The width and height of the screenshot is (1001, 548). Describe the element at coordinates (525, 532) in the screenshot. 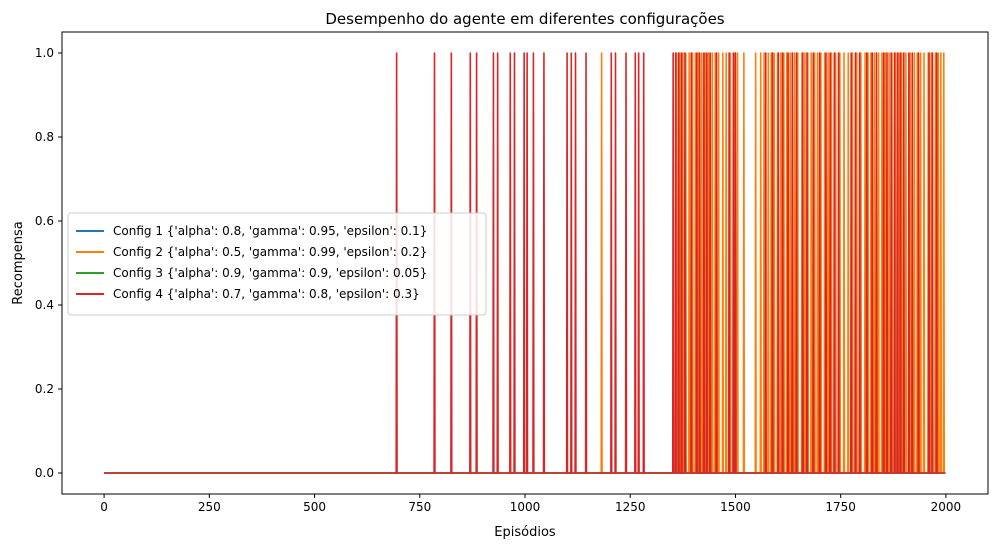

I see `x-axis-label: Episódios` at that location.